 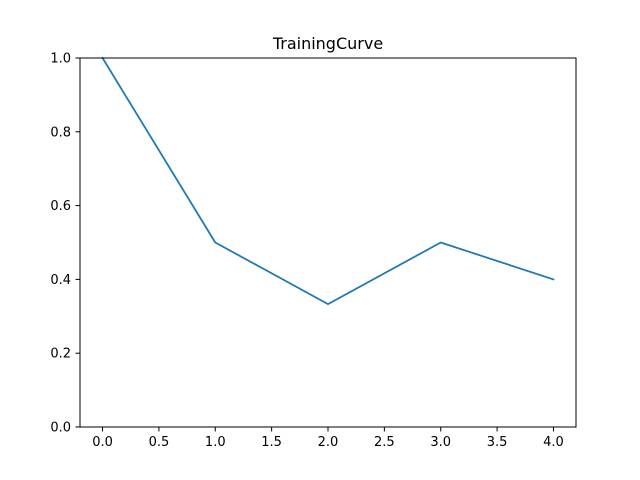 What do you see at coordinates (102, 442) in the screenshot?
I see `x-tick-label: 0.0` at bounding box center [102, 442].